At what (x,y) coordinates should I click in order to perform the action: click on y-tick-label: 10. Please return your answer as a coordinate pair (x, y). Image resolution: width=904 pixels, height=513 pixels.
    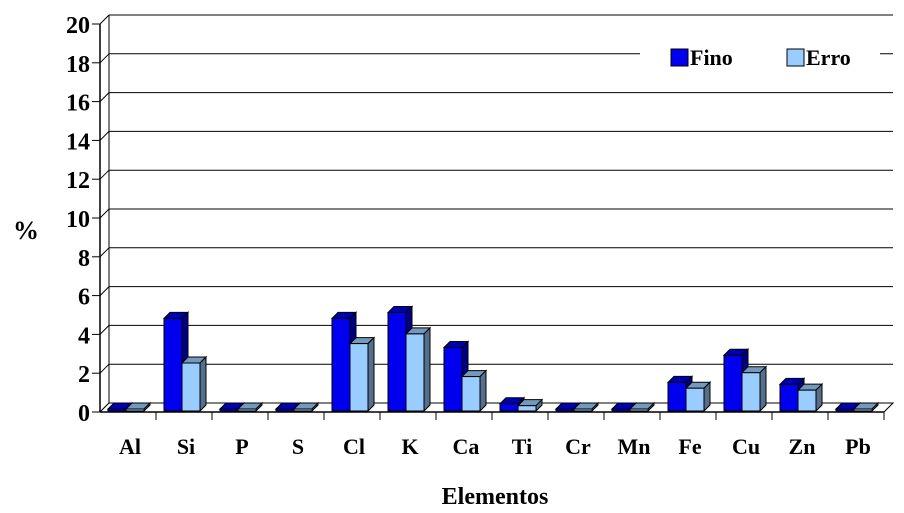
    Looking at the image, I should click on (78, 220).